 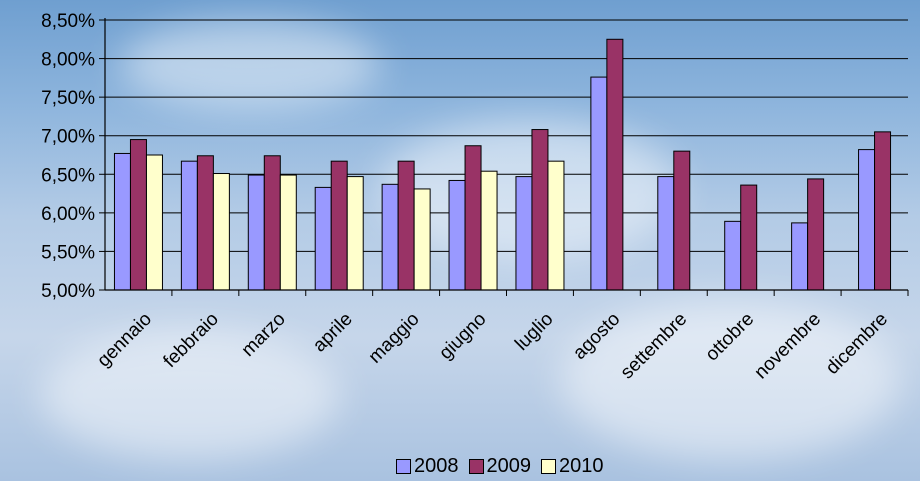 I want to click on bar-2009-marzo, so click(x=272, y=223).